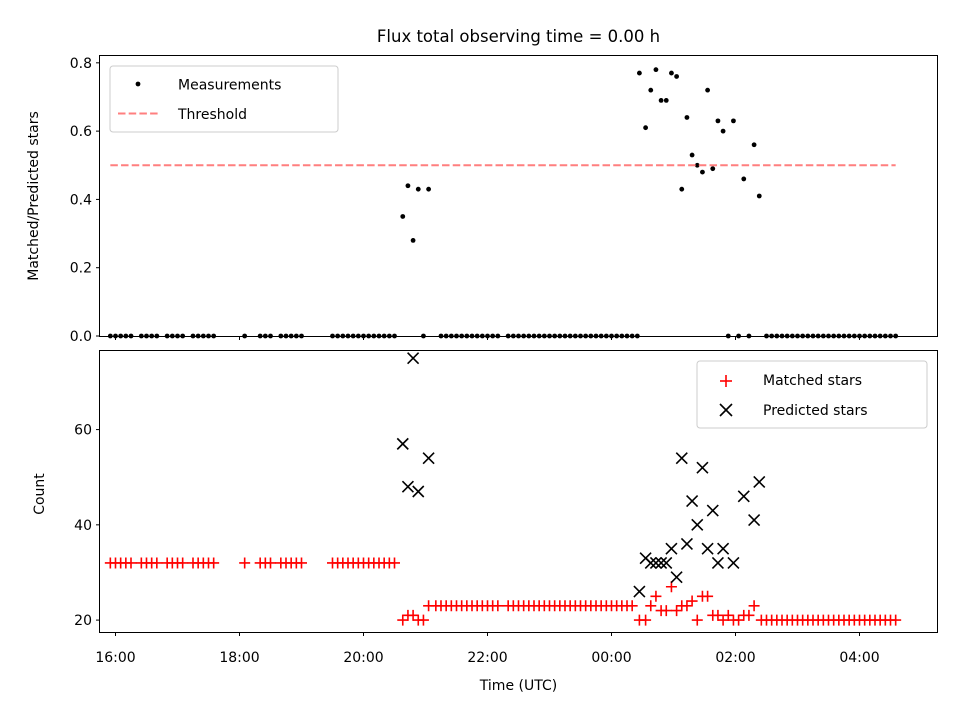 Image resolution: width=960 pixels, height=720 pixels. What do you see at coordinates (81, 132) in the screenshot?
I see `ratio-y-tick-label: 0.6` at bounding box center [81, 132].